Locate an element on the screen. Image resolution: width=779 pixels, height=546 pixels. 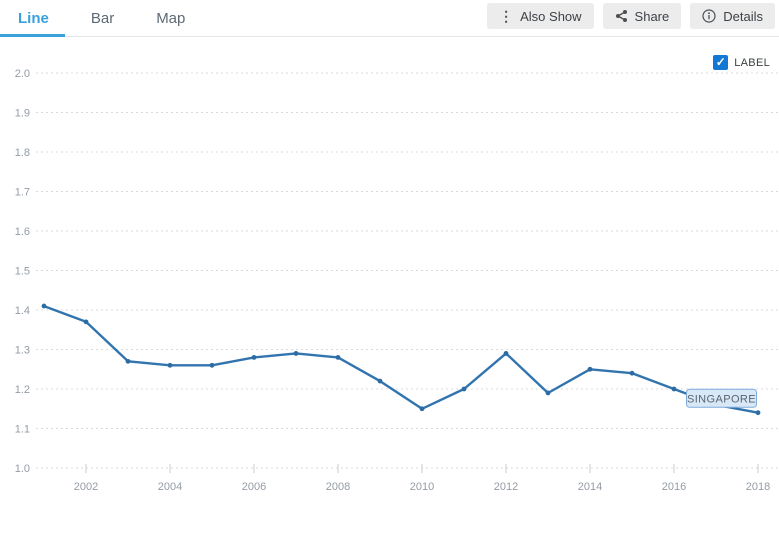
y-tick-label: 2.0 is located at coordinates (22, 74).